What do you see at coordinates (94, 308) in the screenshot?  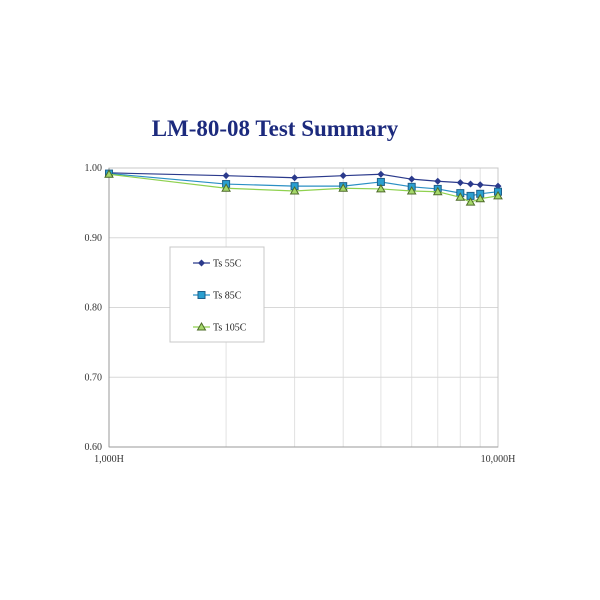 I see `y-tick-label: 0.80` at bounding box center [94, 308].